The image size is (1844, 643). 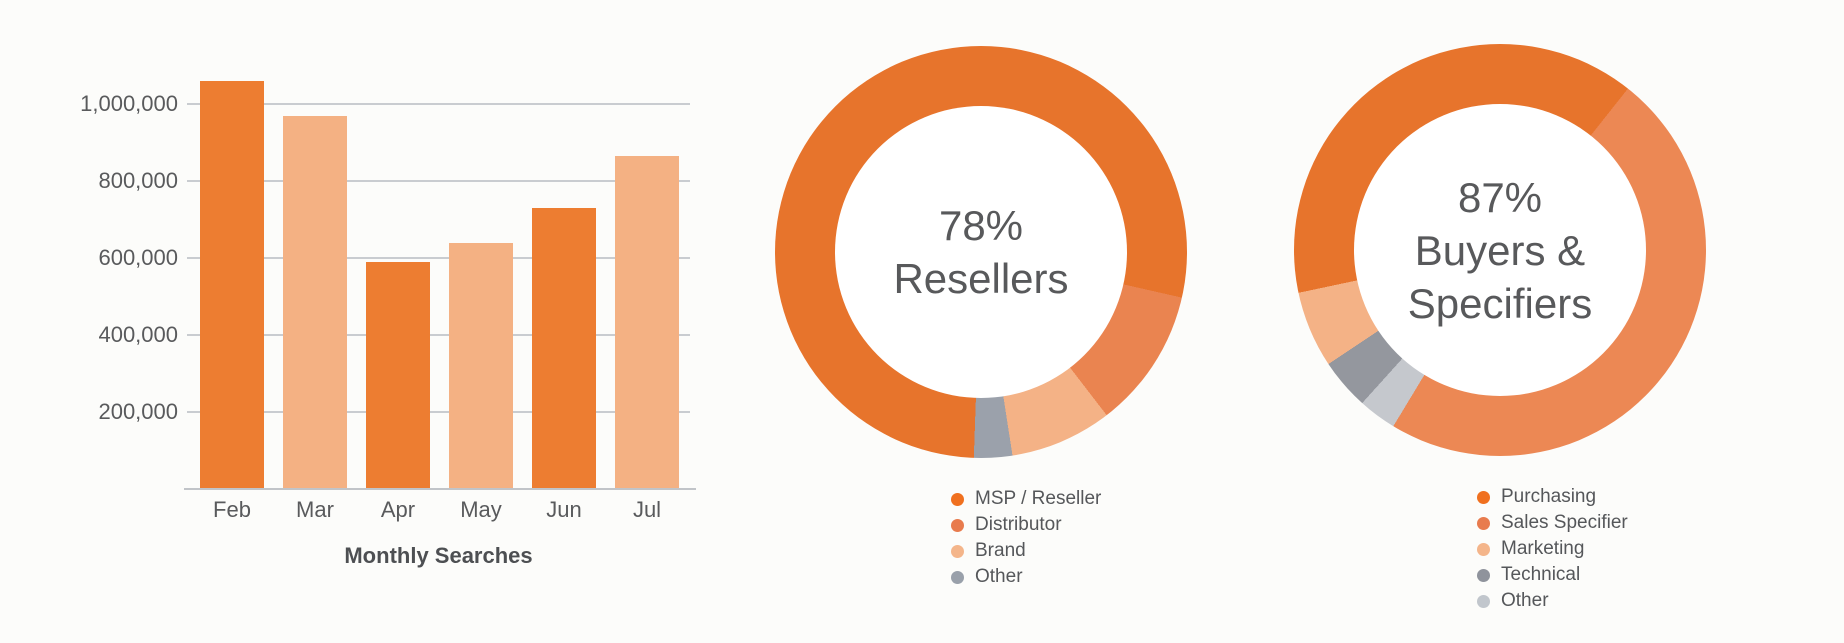 What do you see at coordinates (438, 104) in the screenshot?
I see `gridline-1,000,000` at bounding box center [438, 104].